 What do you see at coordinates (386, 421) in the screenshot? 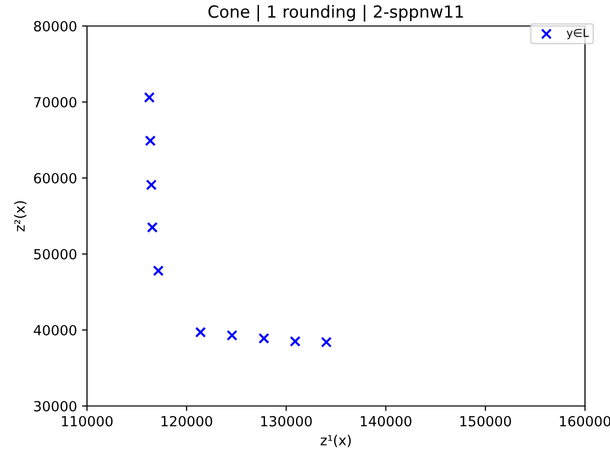
I see `x-tick-label: 140000` at bounding box center [386, 421].